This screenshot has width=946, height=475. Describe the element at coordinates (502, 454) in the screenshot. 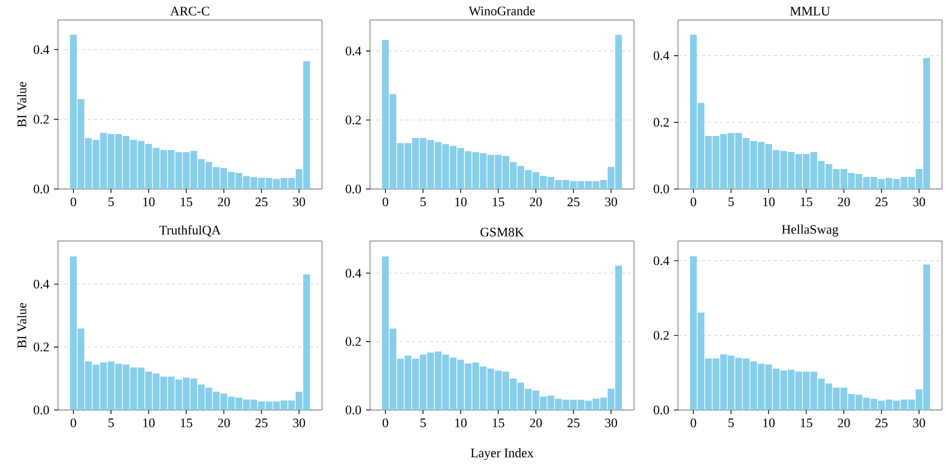

I see `x-axis-title: Layer Index` at that location.